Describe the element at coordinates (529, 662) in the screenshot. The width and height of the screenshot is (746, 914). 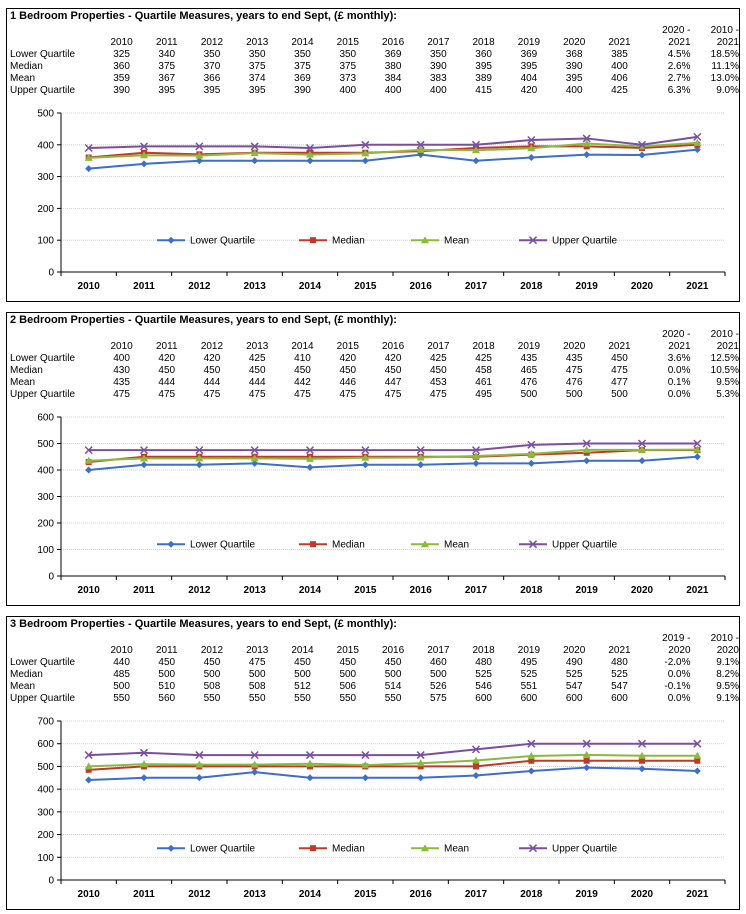
I see `table-cell: 495` at that location.